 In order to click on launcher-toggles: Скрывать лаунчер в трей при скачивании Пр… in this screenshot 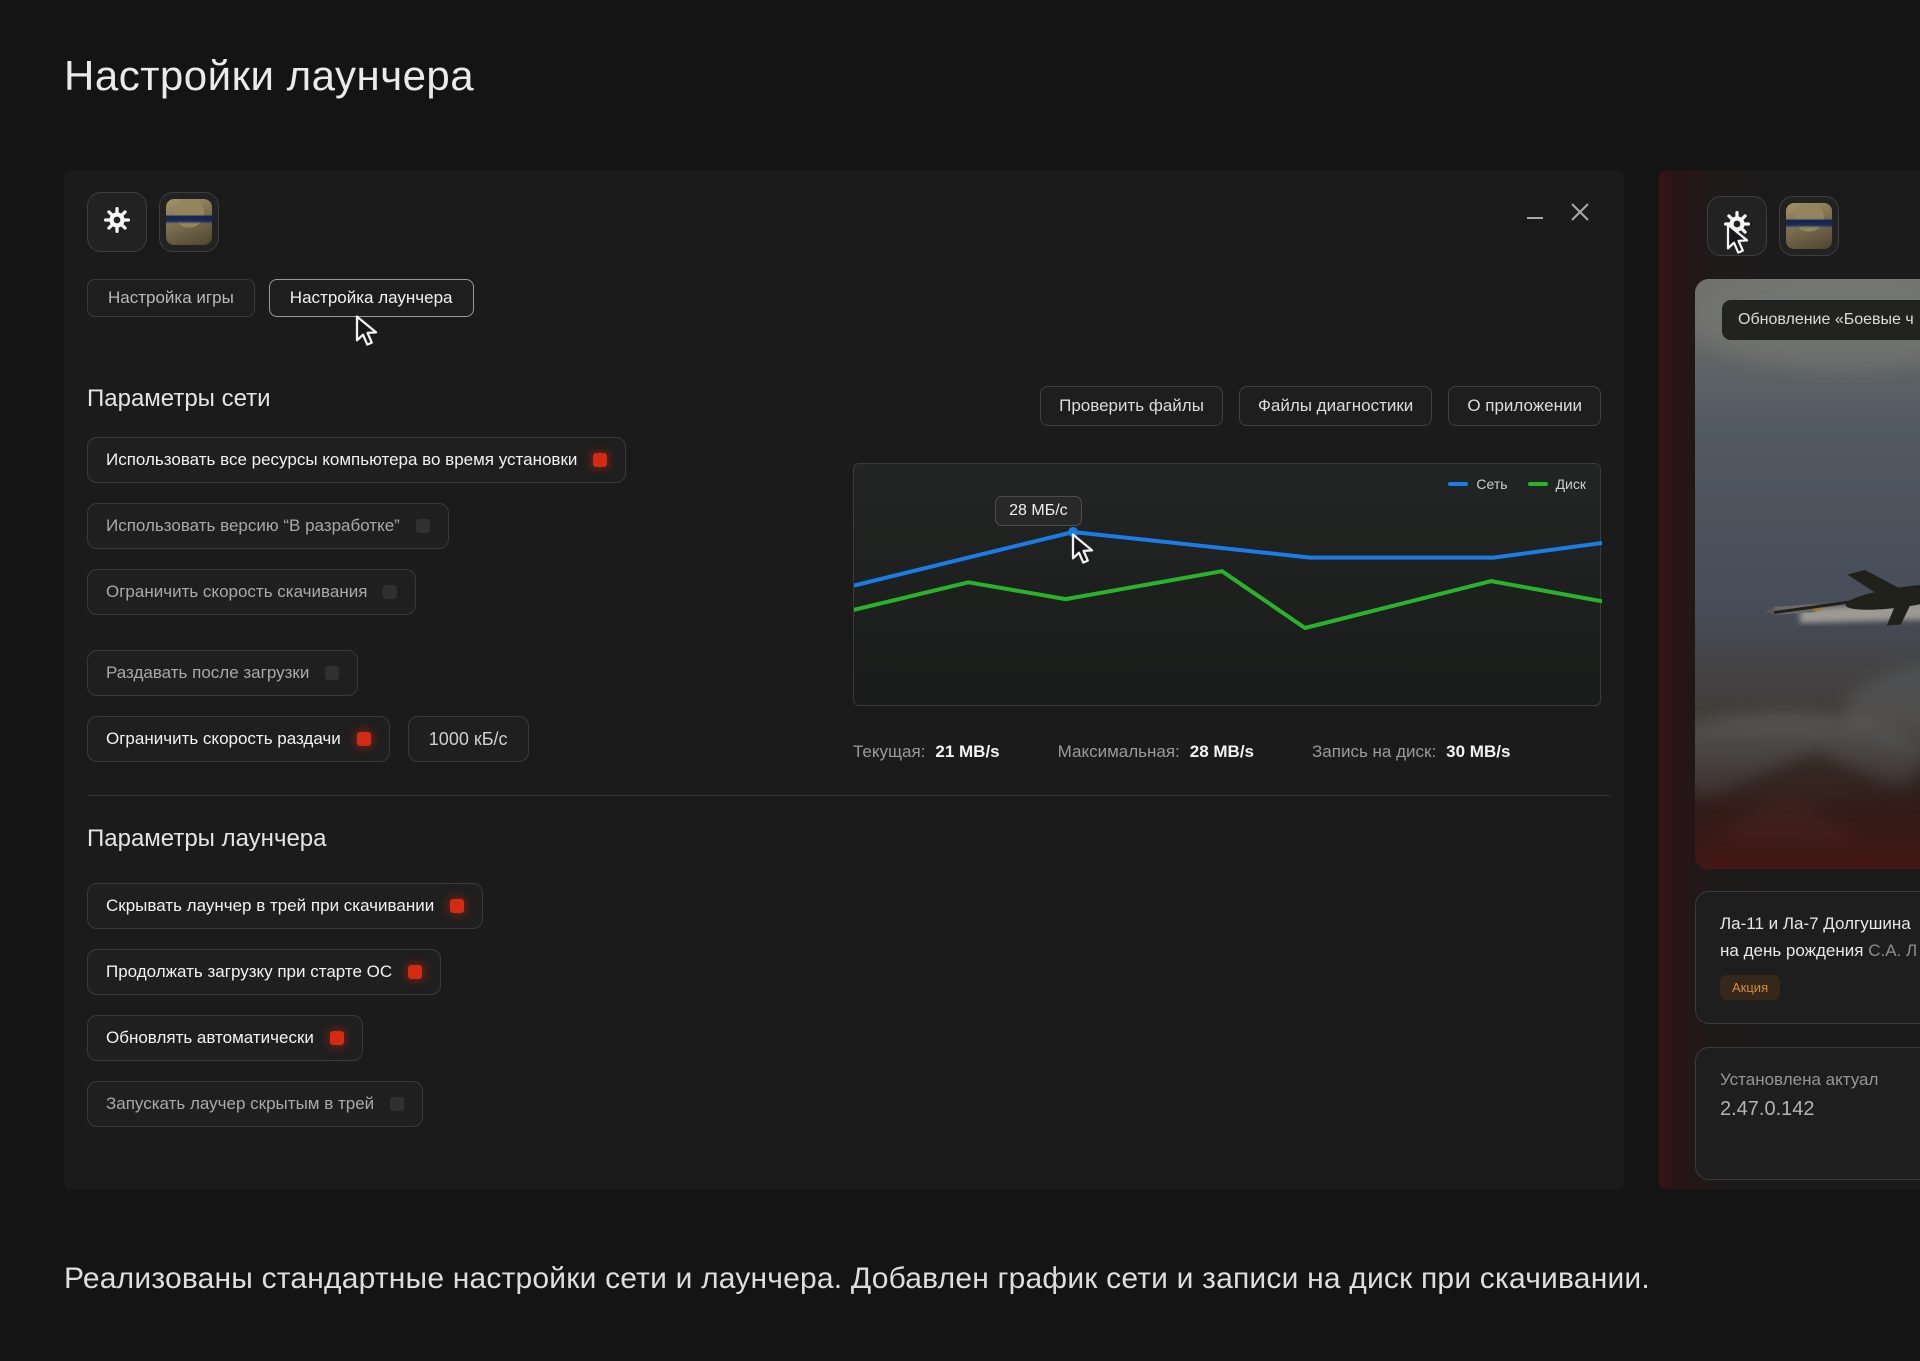, I will do `click(467, 1005)`.